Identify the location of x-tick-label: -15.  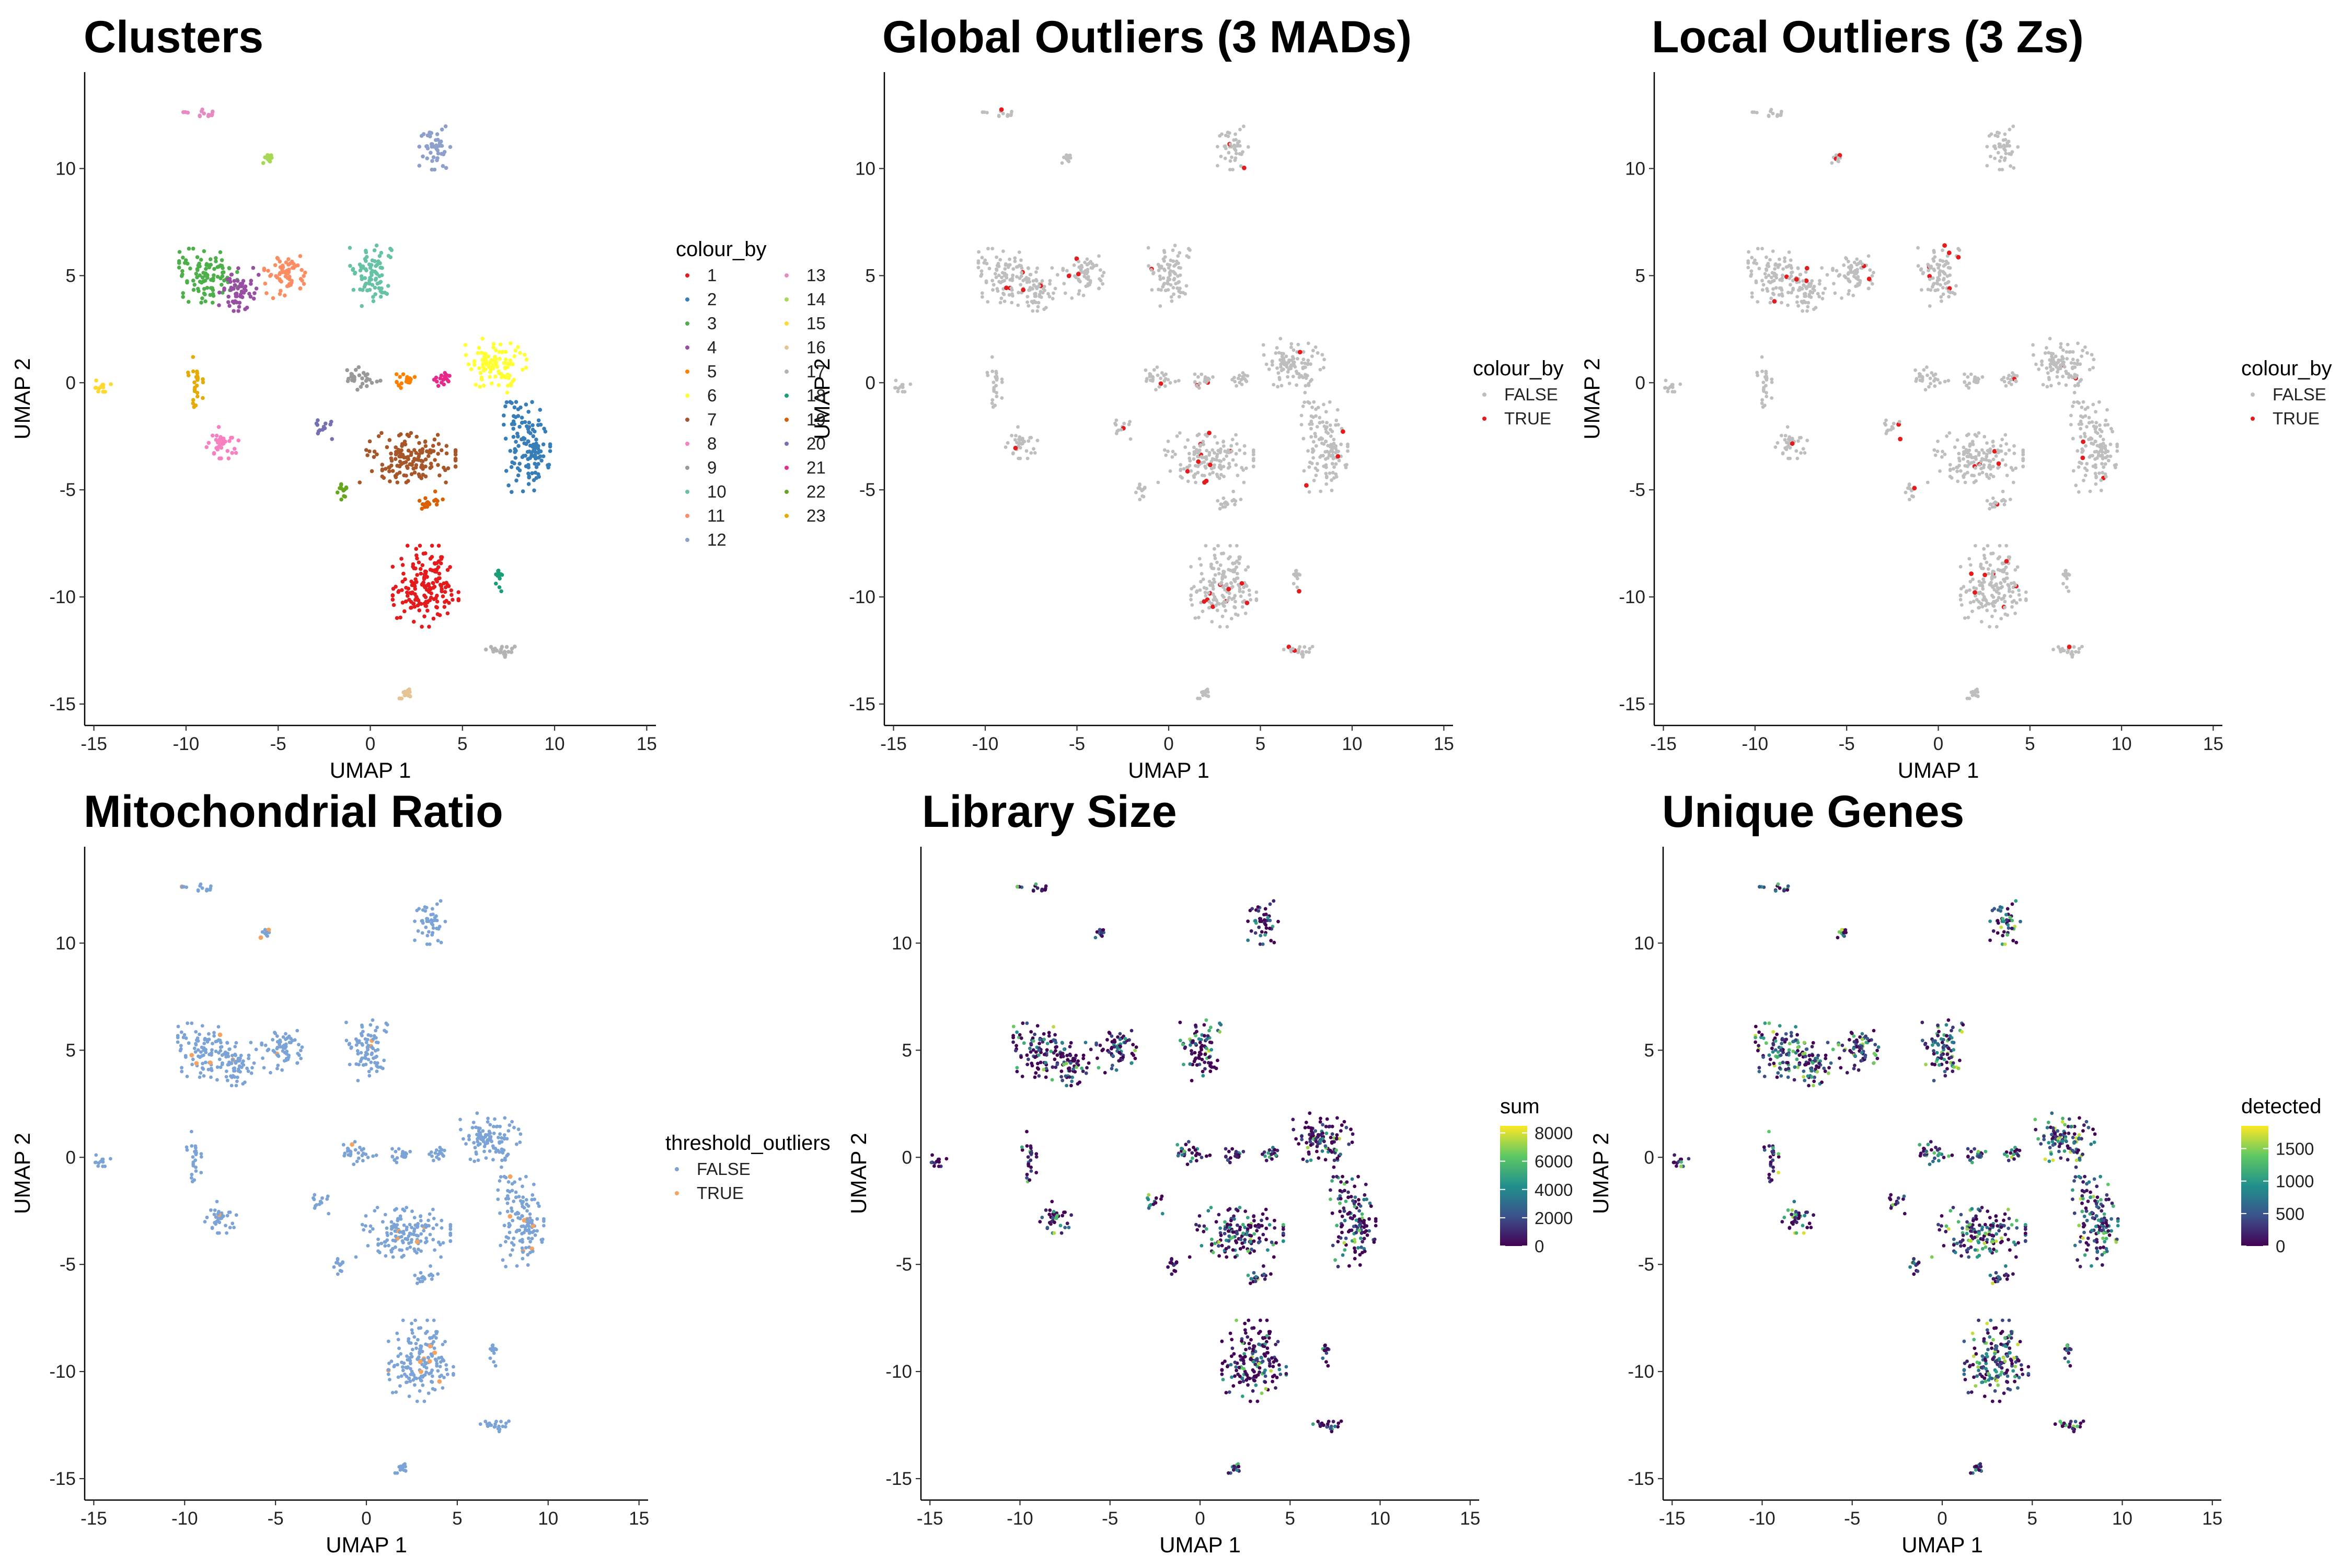
(893, 744).